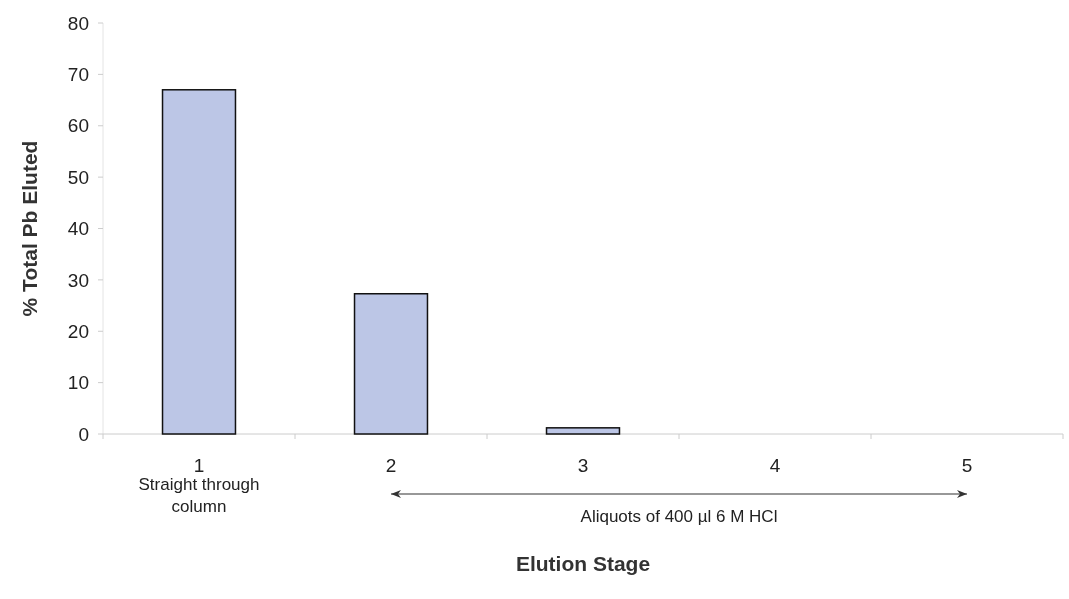 This screenshot has height=599, width=1069. Describe the element at coordinates (78, 126) in the screenshot. I see `y-tick-label: 60` at that location.